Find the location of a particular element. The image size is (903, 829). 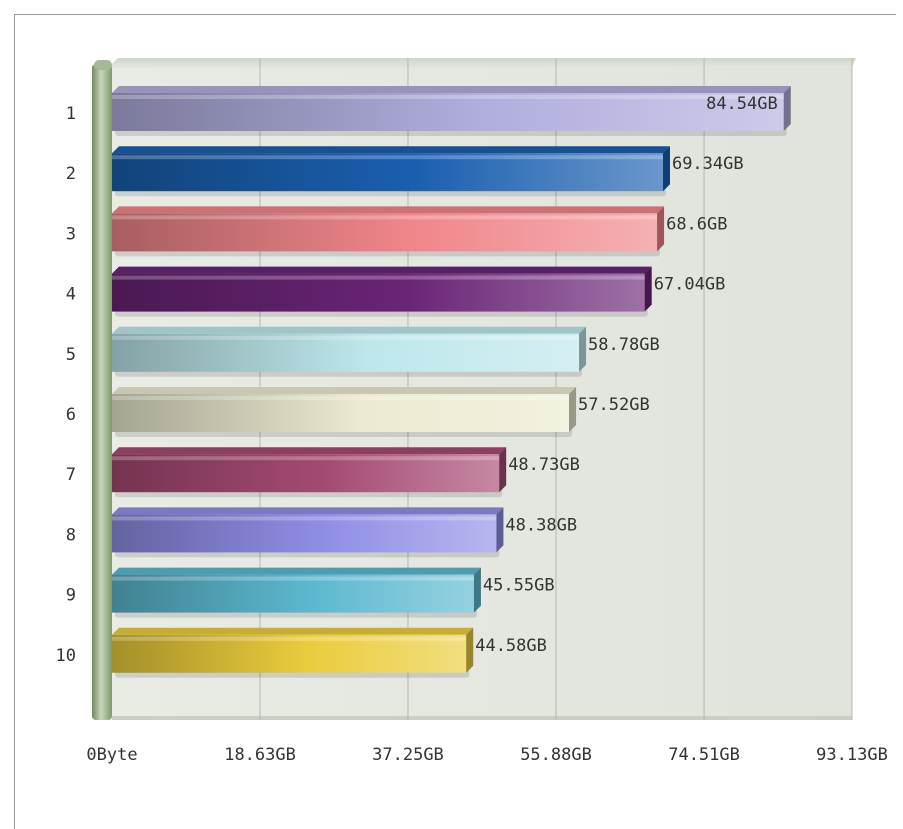

bar-value-label: 45.55GB is located at coordinates (519, 586).